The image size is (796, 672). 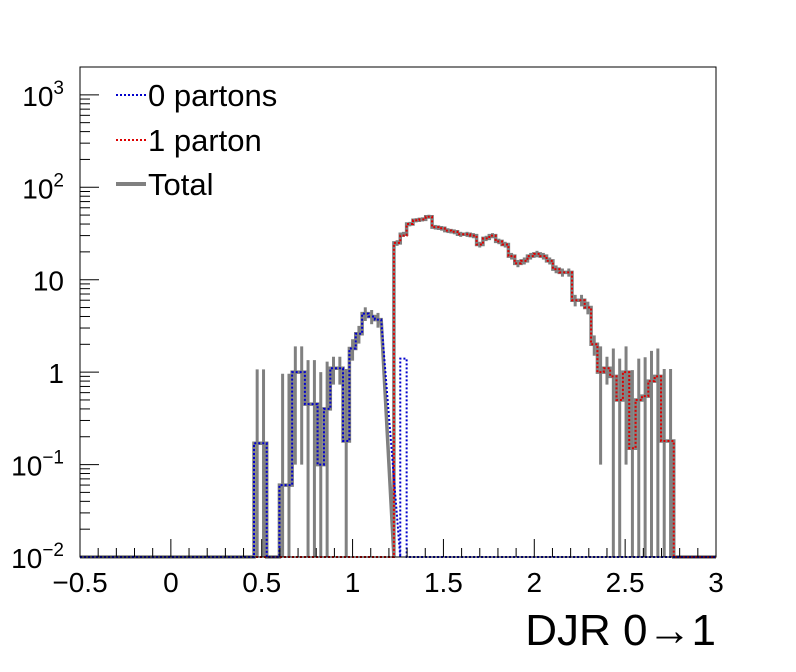 I want to click on x-tick-label: 2, so click(x=534, y=582).